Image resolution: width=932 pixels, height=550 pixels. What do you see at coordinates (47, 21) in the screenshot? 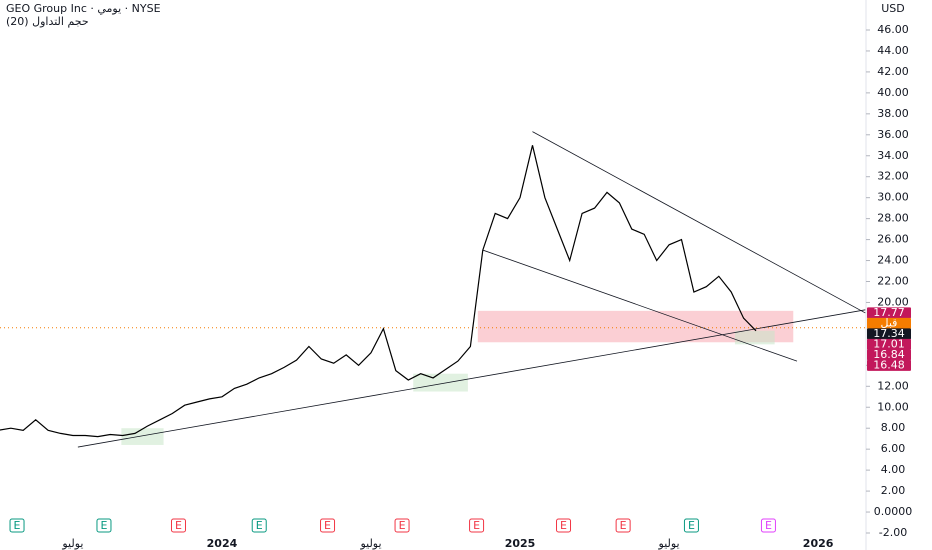
I see `chart-subtitle: حجم التداول (20)` at bounding box center [47, 21].